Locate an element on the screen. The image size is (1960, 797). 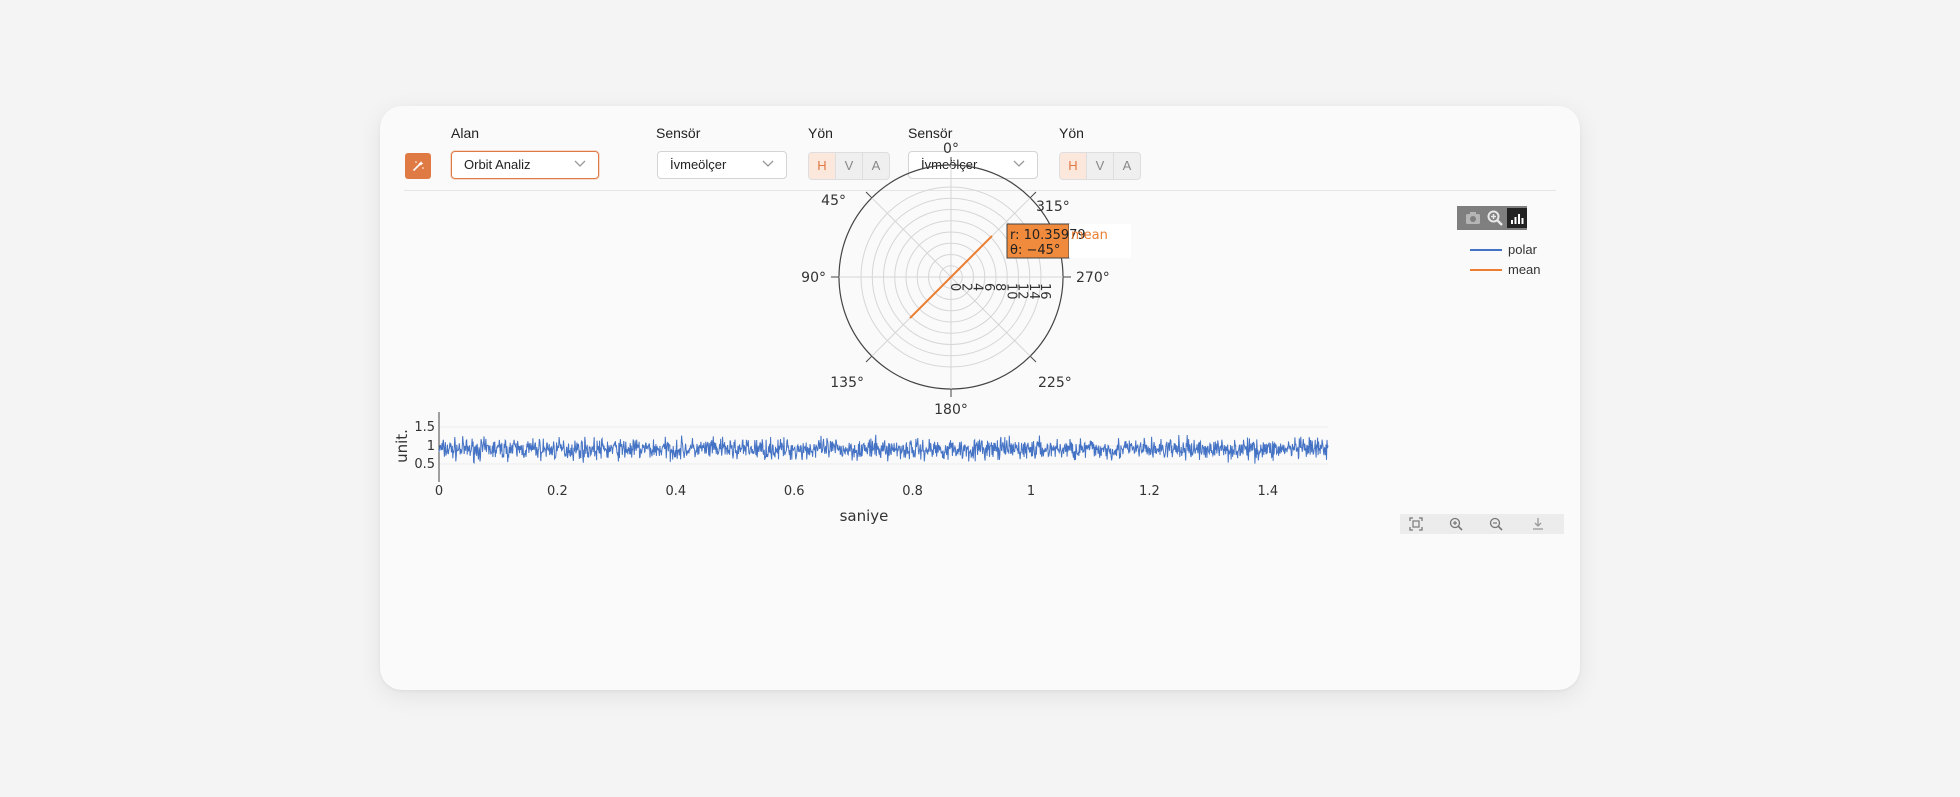
direction-1-v: V is located at coordinates (849, 166).